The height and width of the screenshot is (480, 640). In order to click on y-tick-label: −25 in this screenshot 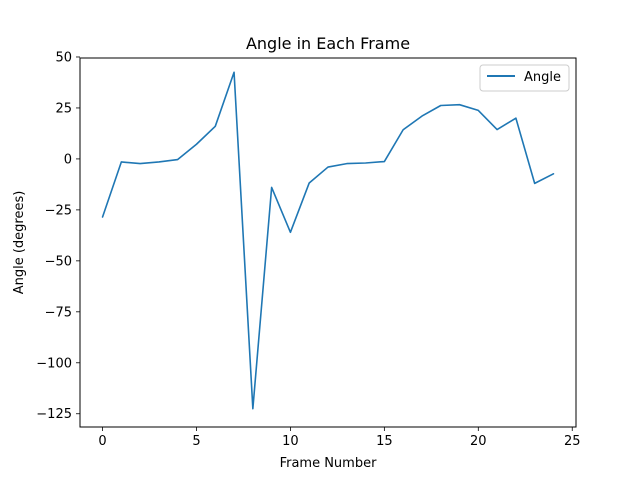, I will do `click(58, 210)`.